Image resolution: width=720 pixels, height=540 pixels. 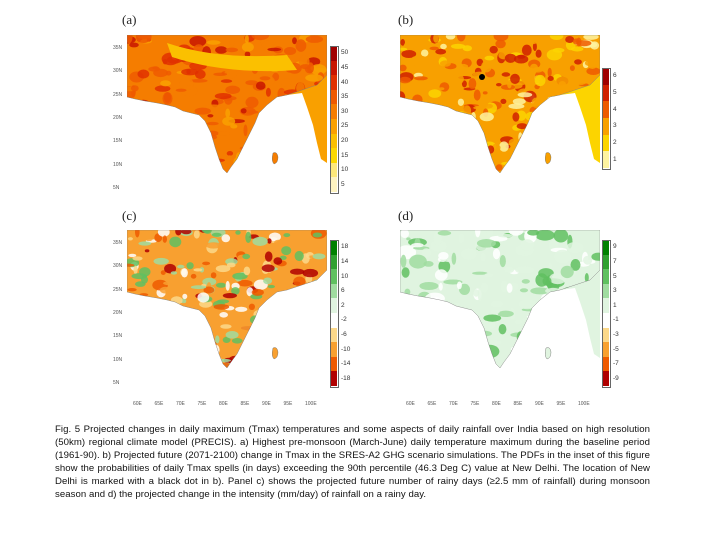 I want to click on lat-tick-label: 35N, so click(x=118, y=243).